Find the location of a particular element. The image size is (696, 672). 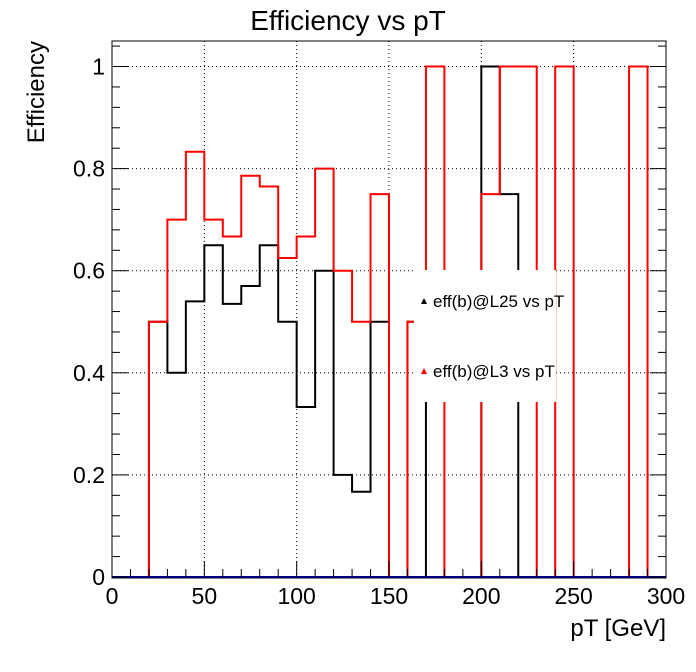

y-tick-label: 0.8 is located at coordinates (89, 169).